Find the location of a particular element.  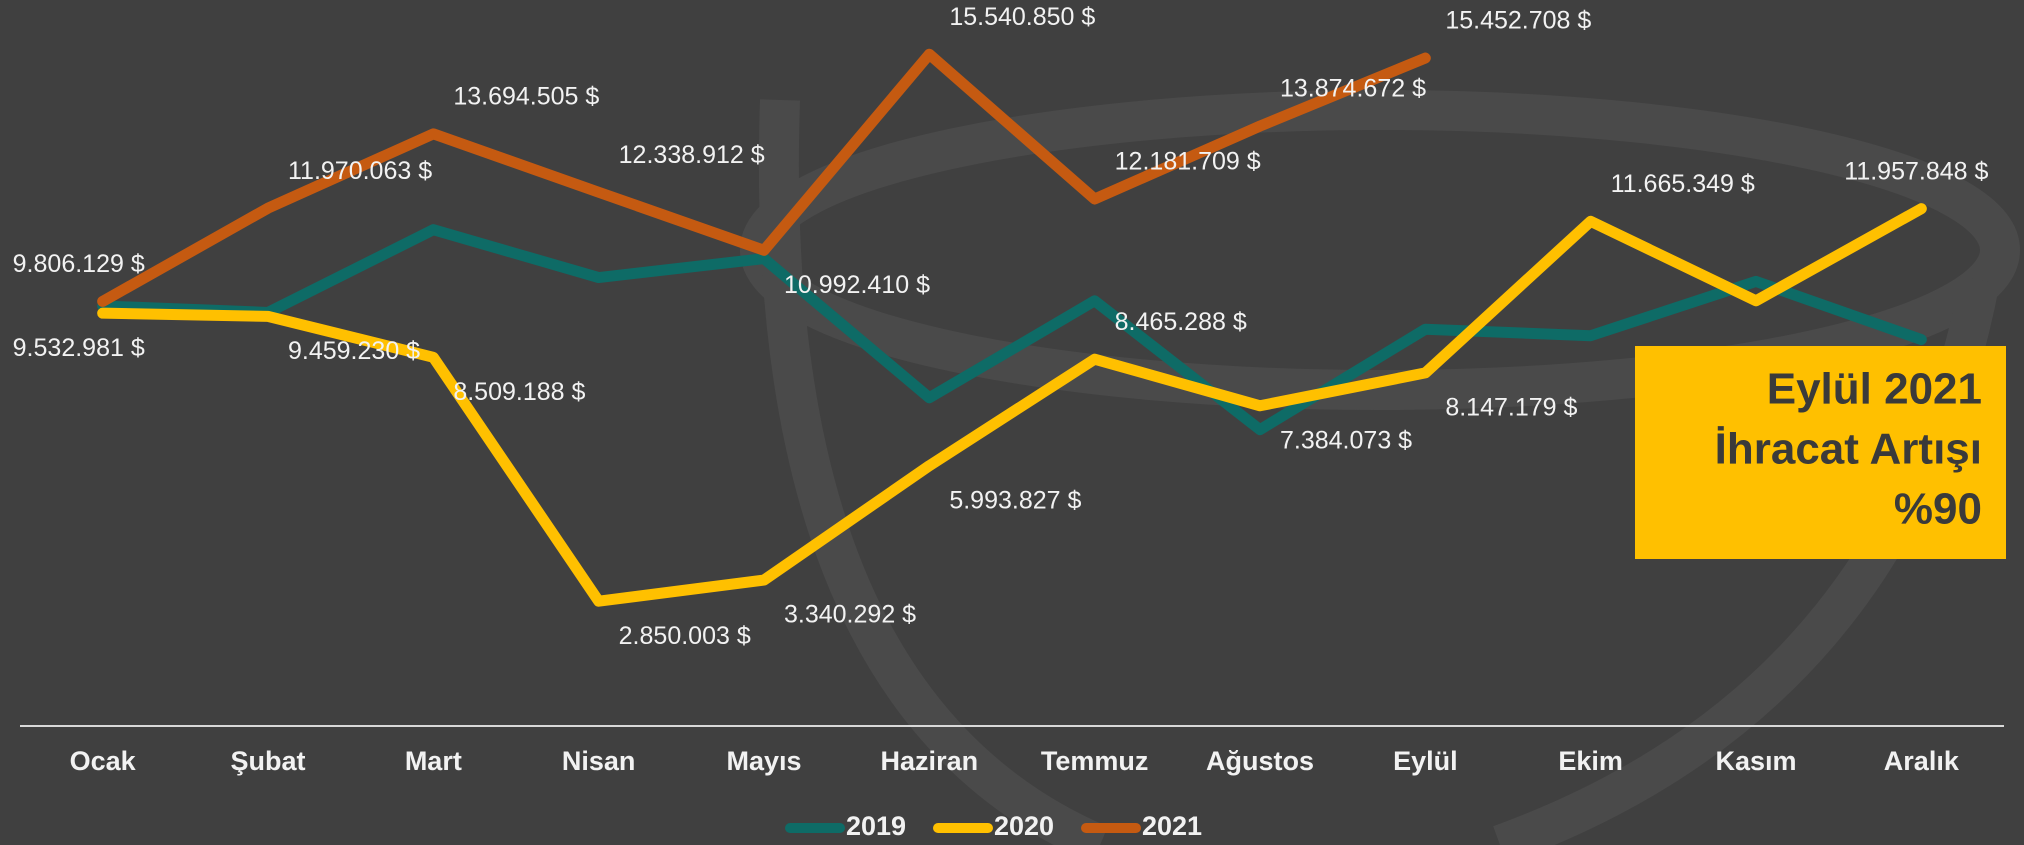

x-tick-label: Nisan is located at coordinates (599, 761).